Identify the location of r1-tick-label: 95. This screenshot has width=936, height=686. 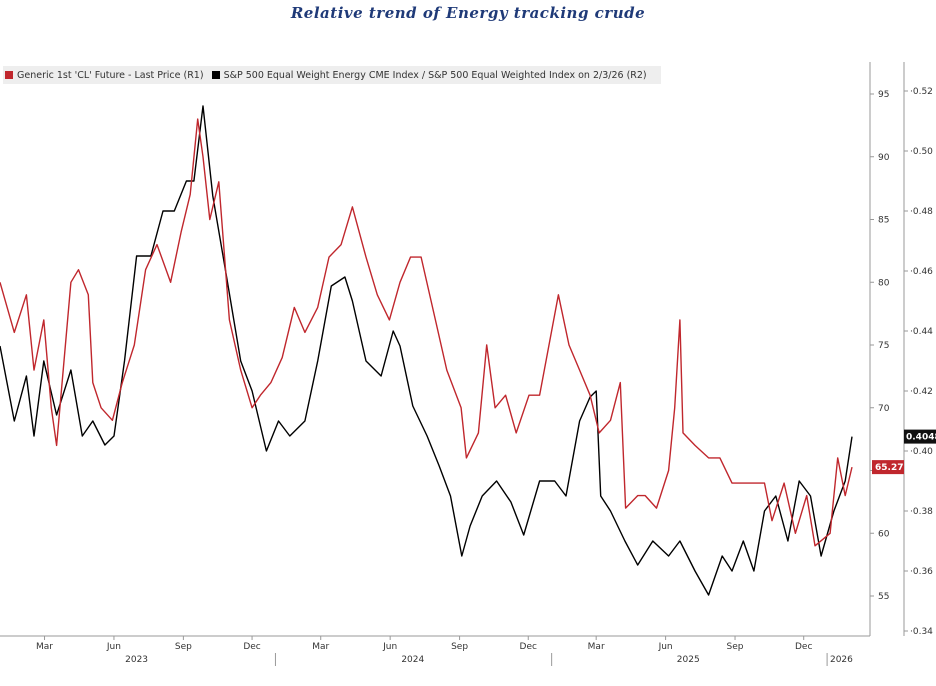
(883, 95).